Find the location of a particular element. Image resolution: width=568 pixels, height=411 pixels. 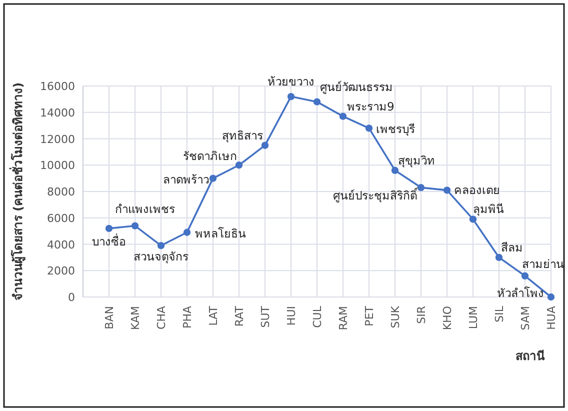

annotation: สุขุมวิท is located at coordinates (416, 160).